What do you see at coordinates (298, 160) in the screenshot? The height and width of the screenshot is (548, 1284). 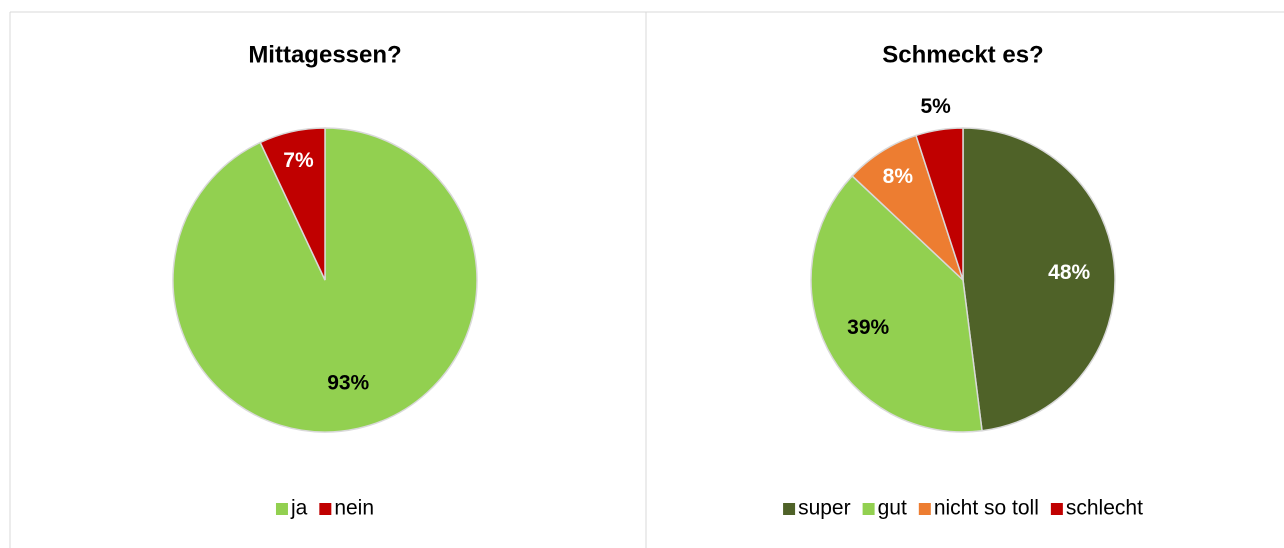 I see `data-label: 7%` at bounding box center [298, 160].